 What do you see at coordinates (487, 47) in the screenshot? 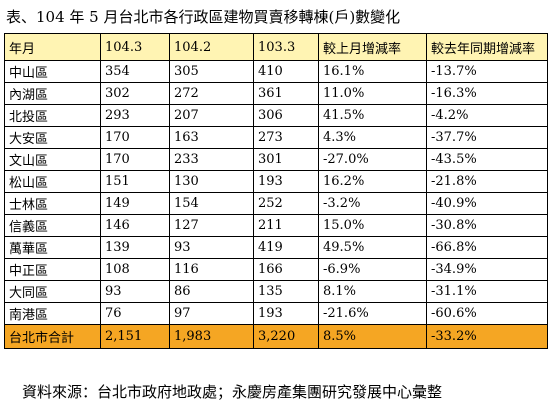
I see `header-cell: 較去年同期增減率` at bounding box center [487, 47].